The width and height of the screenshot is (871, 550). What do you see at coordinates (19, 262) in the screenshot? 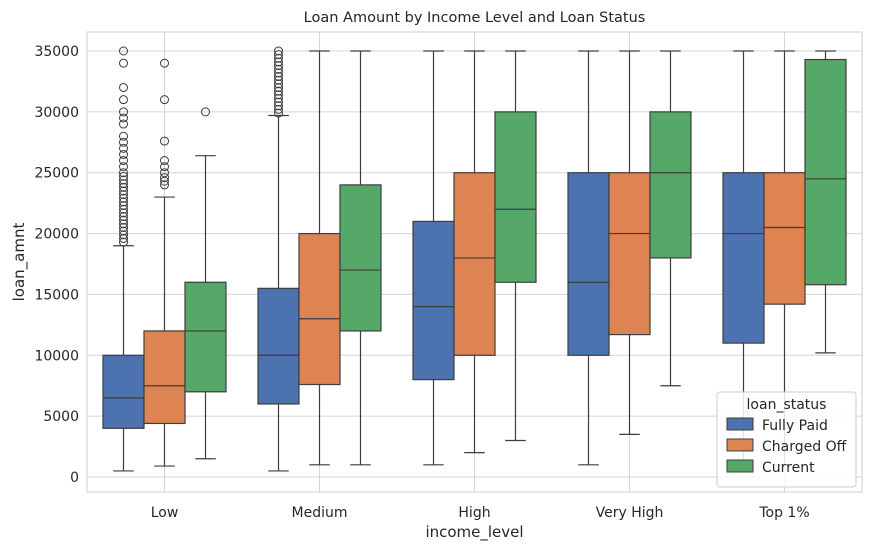
I see `y-axis-label: loan_amnt` at bounding box center [19, 262].